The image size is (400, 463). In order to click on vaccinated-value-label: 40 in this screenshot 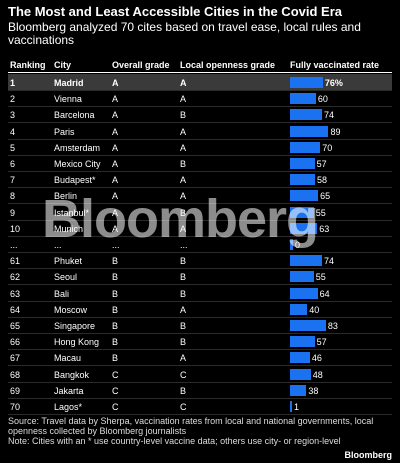, I will do `click(314, 309)`.